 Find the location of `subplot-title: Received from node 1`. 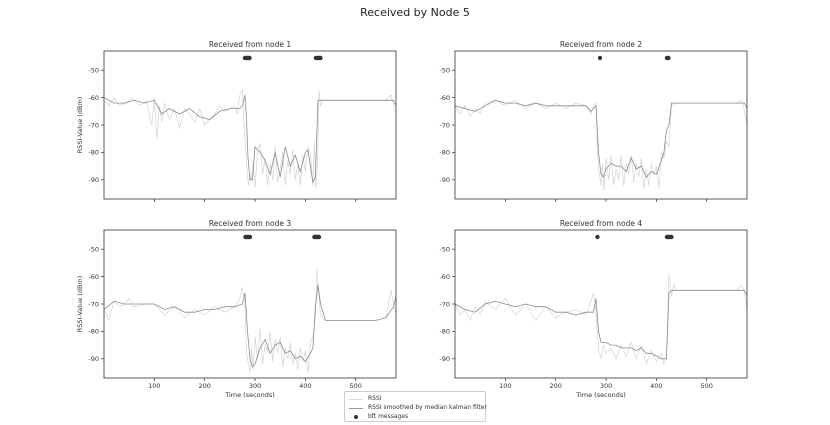

subplot-title: Received from node 1 is located at coordinates (250, 44).